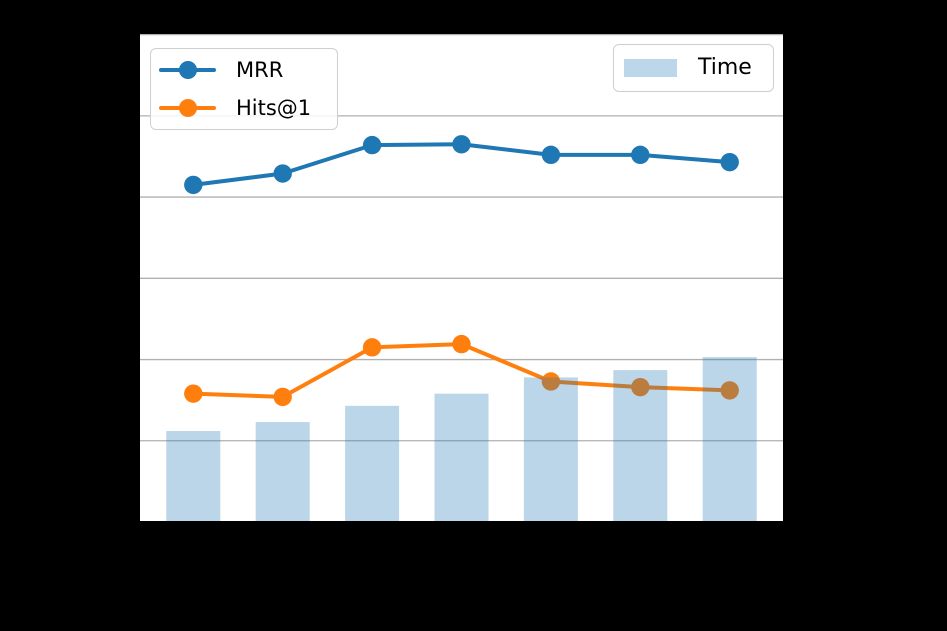  I want to click on legend-label-mrr: MRR, so click(260, 69).